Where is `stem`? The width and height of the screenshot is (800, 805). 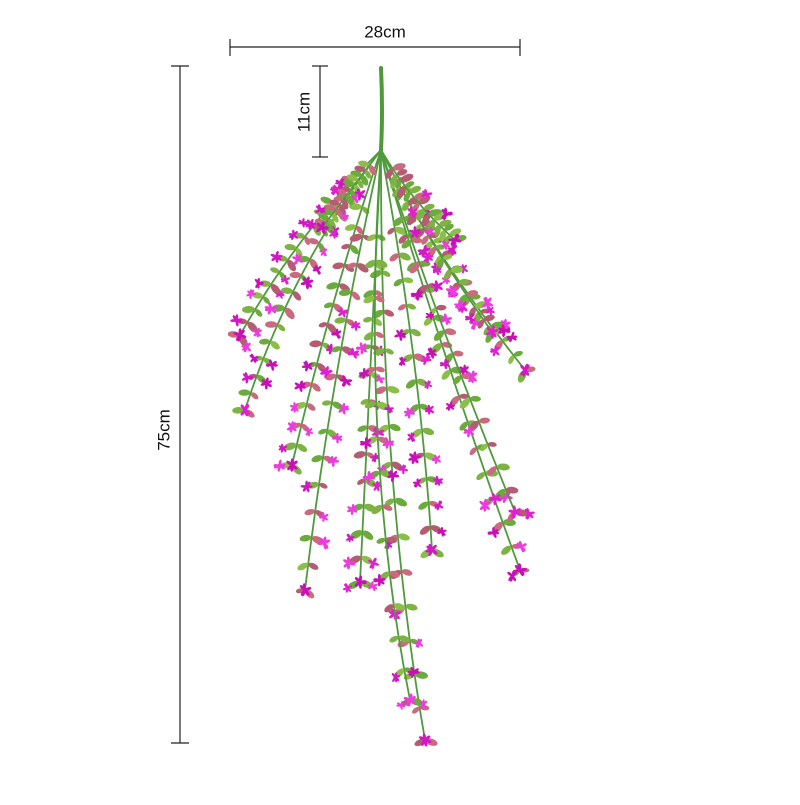
stem is located at coordinates (381, 109).